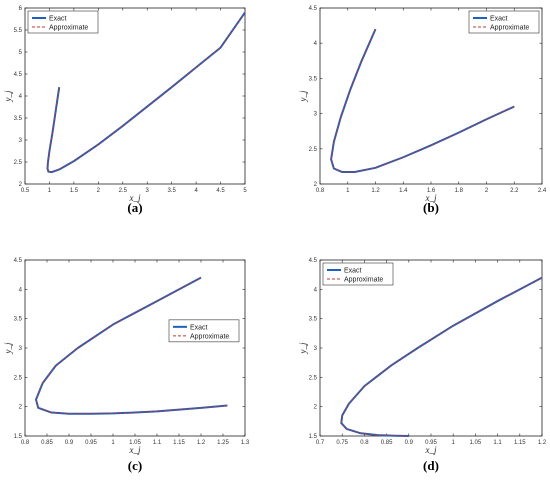 This screenshot has height=482, width=550. Describe the element at coordinates (320, 443) in the screenshot. I see `x-tick-label: 0.7` at that location.